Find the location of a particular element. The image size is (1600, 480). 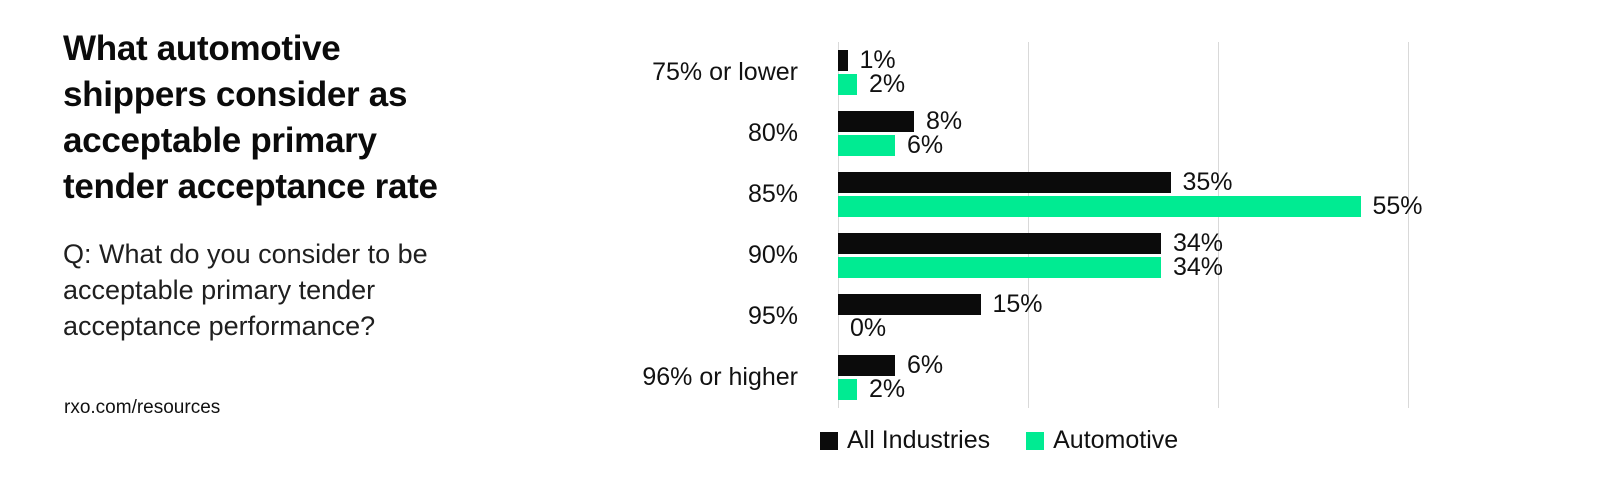

bar-row: 35% 55% is located at coordinates (1130, 194).